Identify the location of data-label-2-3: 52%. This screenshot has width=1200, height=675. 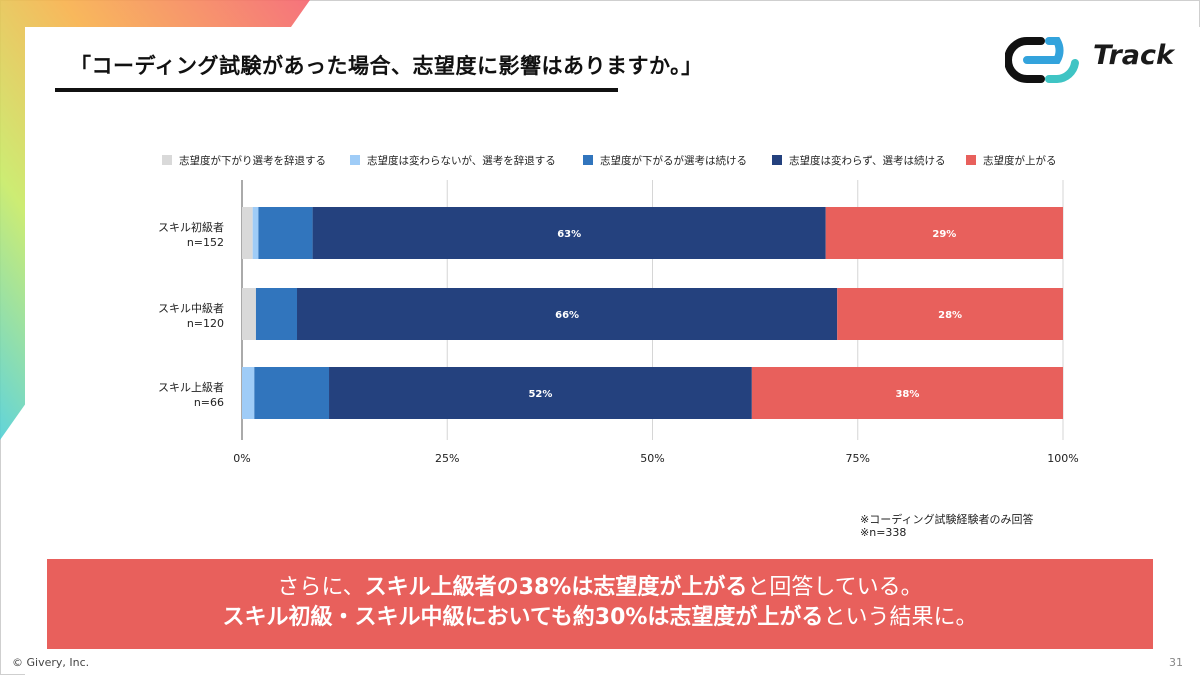
(540, 394).